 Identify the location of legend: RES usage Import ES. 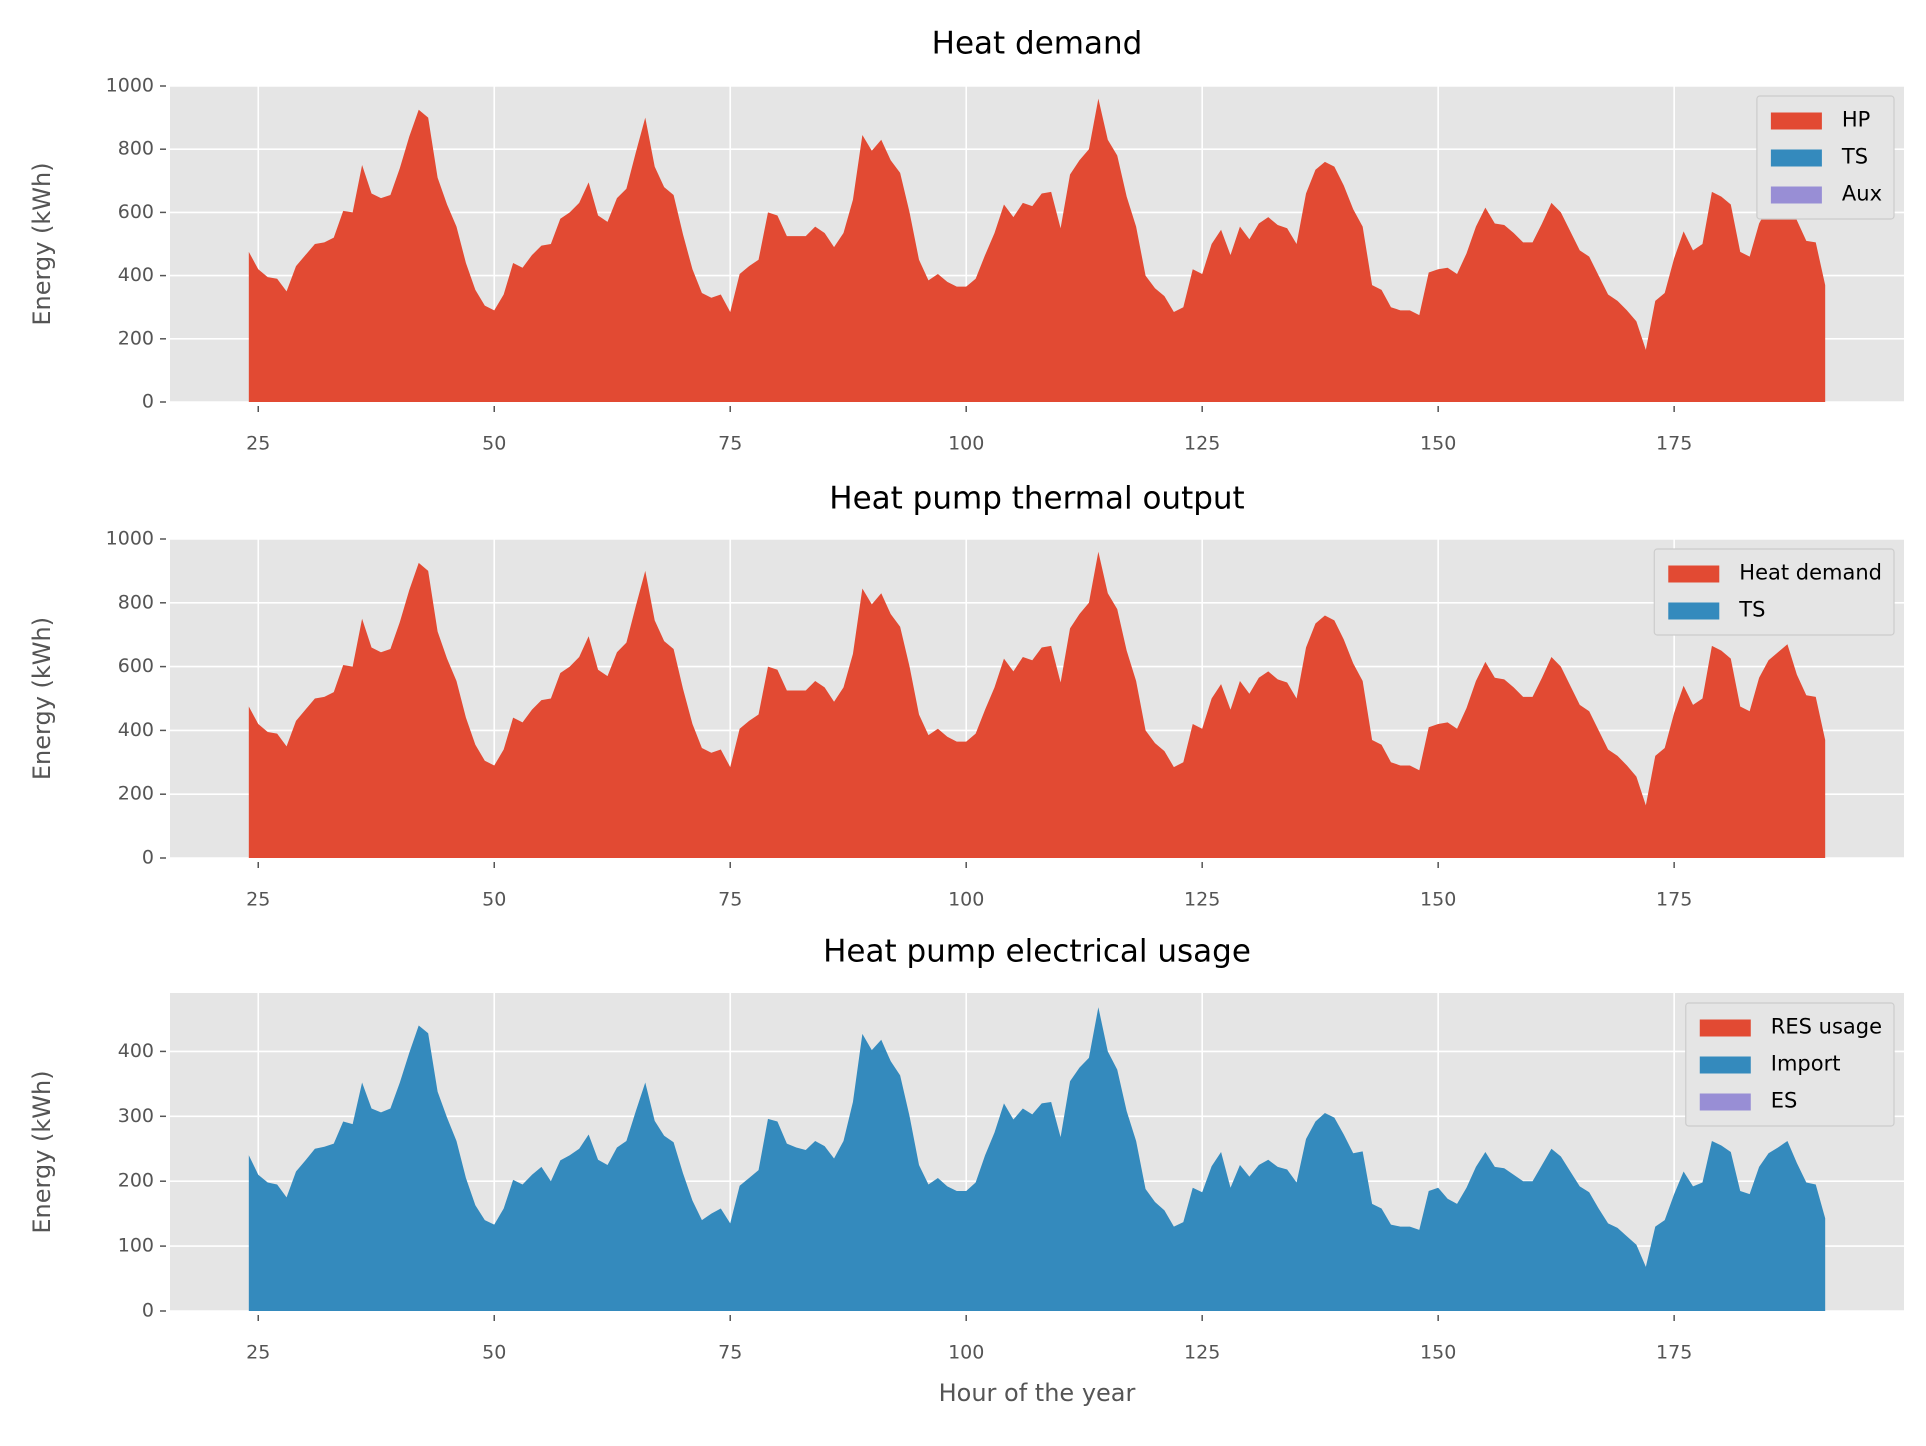
(1790, 1064).